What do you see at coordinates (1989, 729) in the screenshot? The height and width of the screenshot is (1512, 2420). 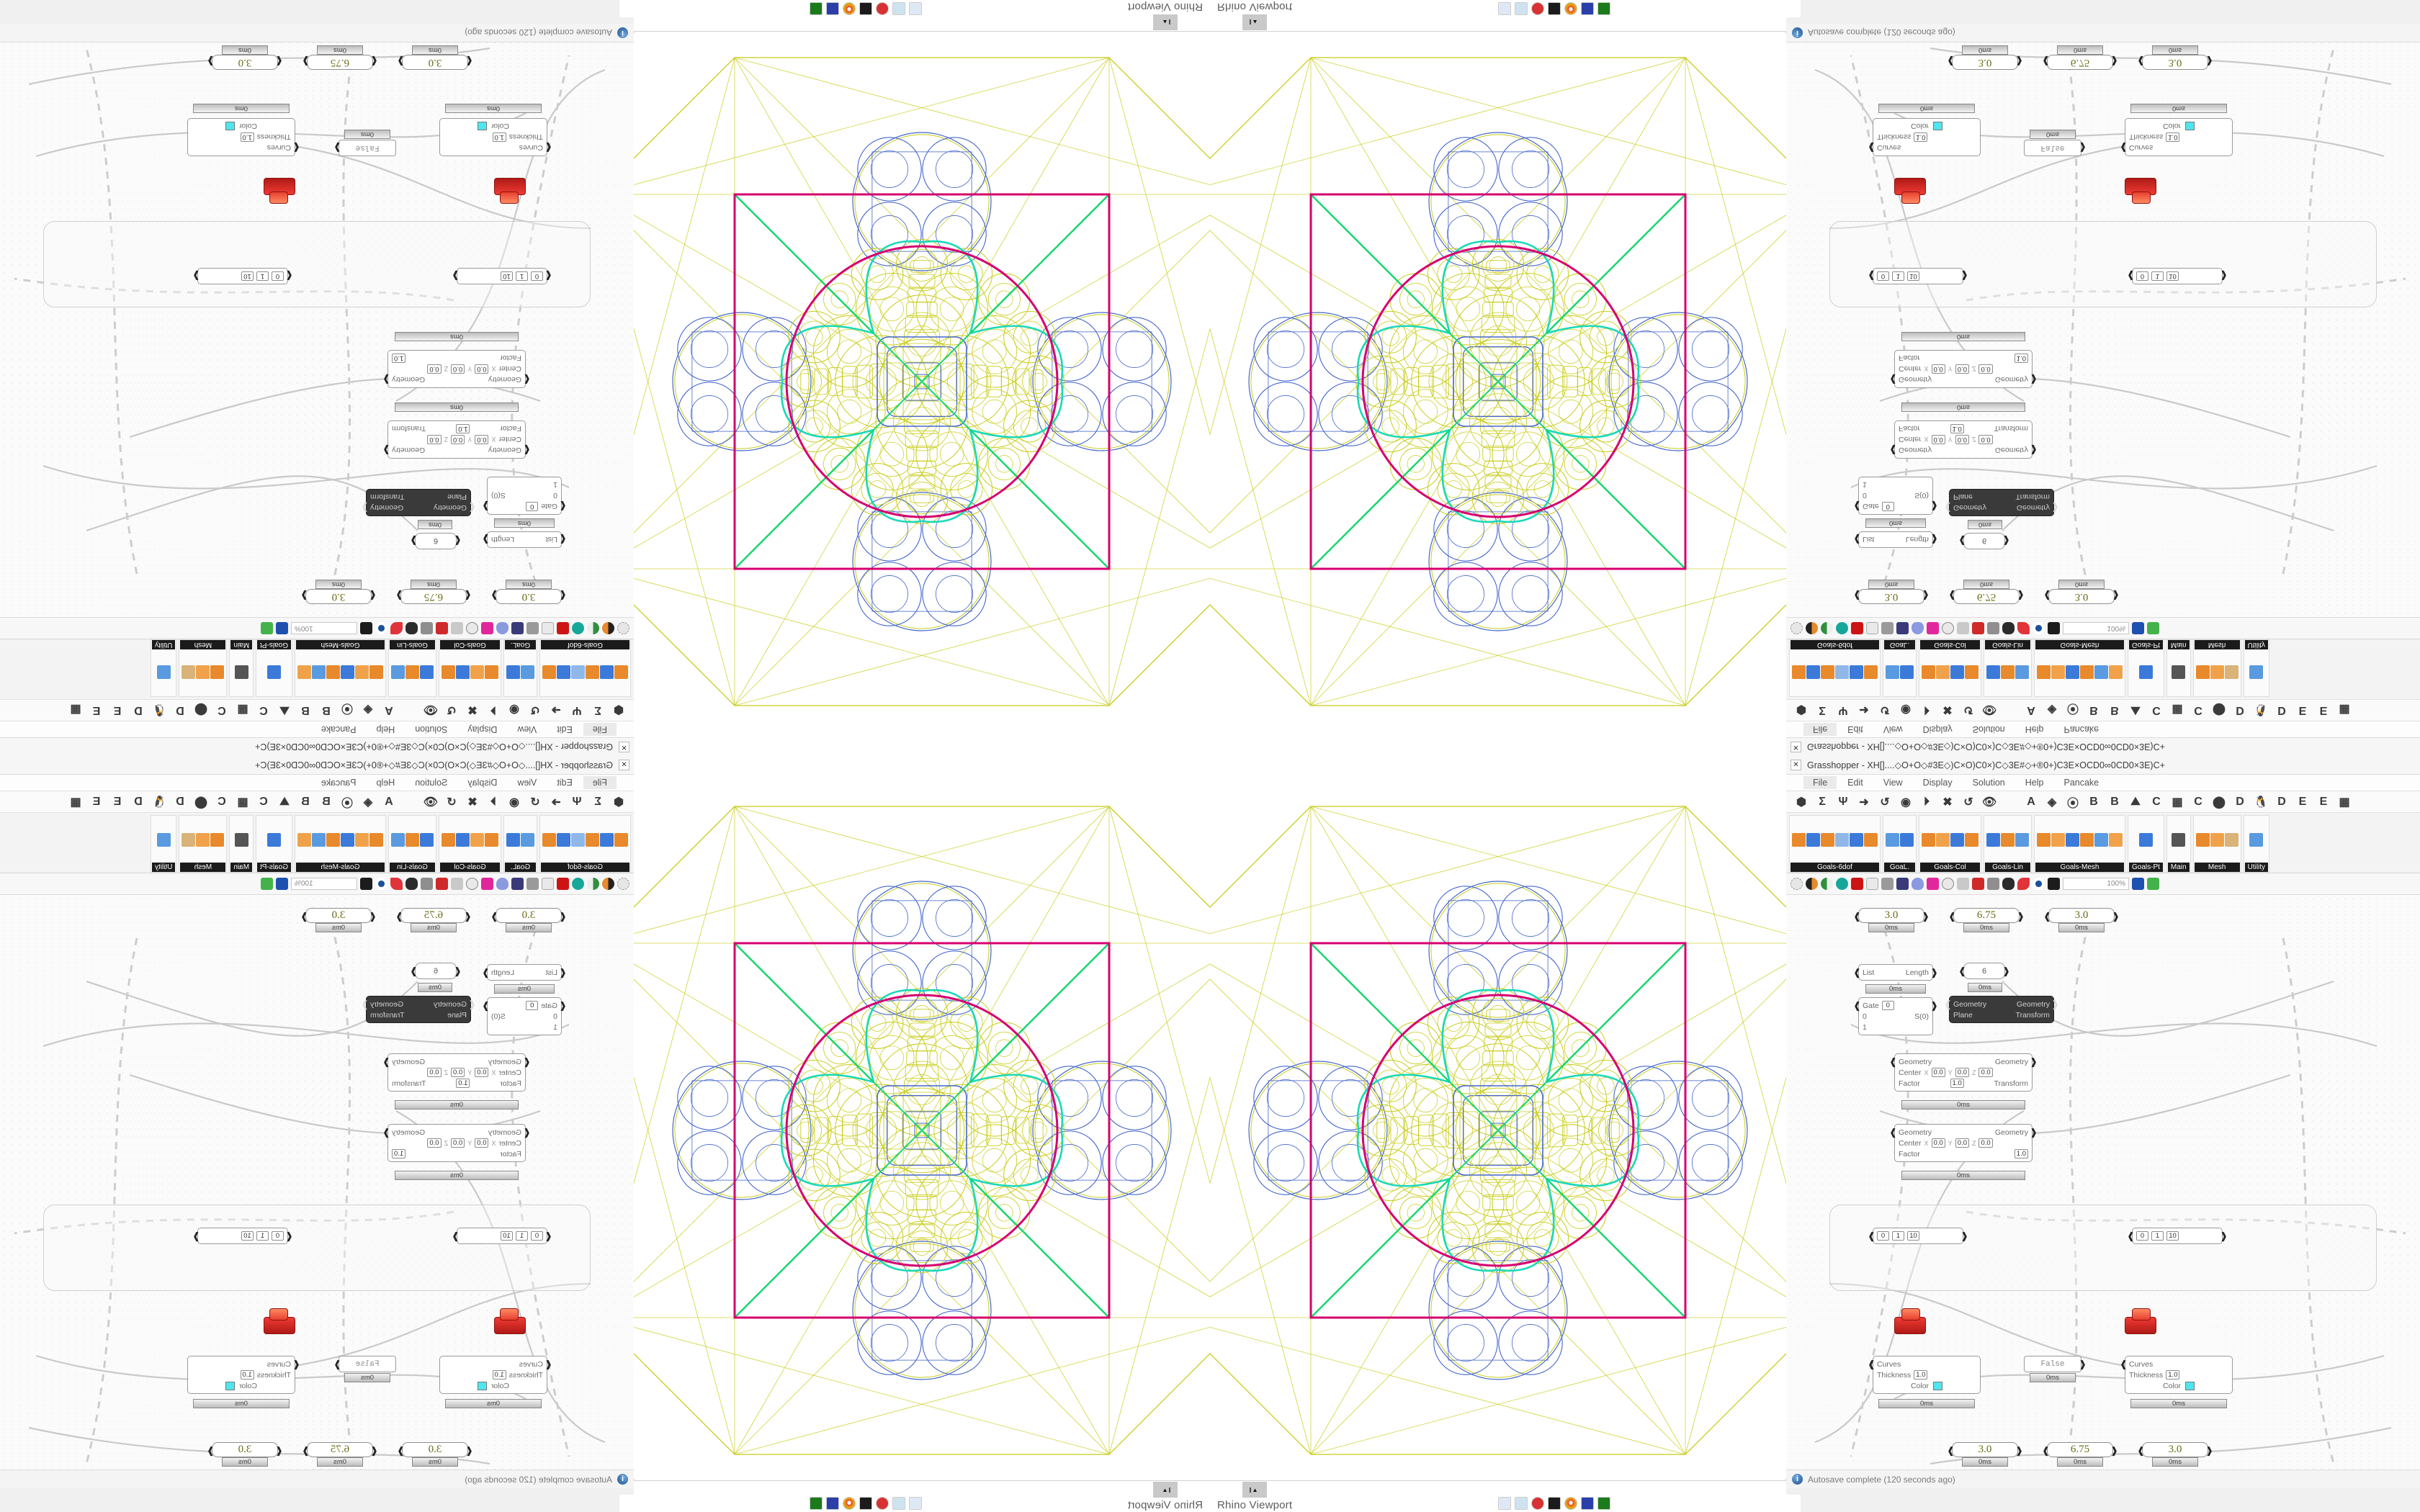 I see `menu-item-solution: Solution` at bounding box center [1989, 729].